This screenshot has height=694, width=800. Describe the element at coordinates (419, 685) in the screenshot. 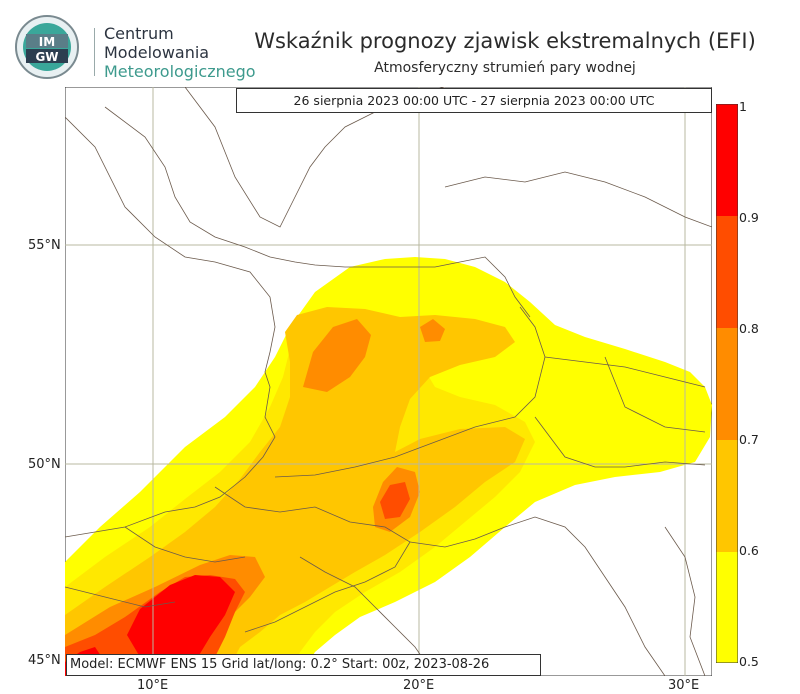

I see `lon-label-20: 20°E` at that location.